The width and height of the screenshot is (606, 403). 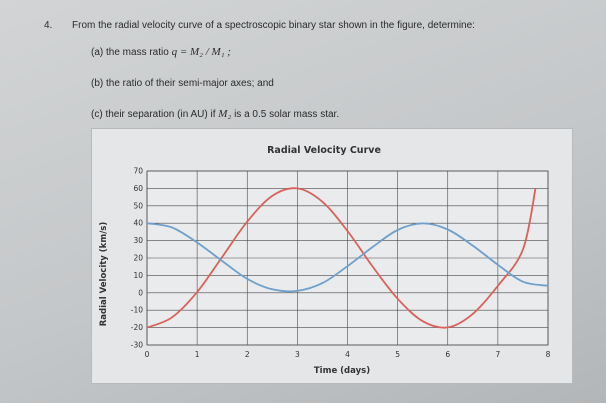 I want to click on mass-symbol: M₂, so click(x=225, y=114).